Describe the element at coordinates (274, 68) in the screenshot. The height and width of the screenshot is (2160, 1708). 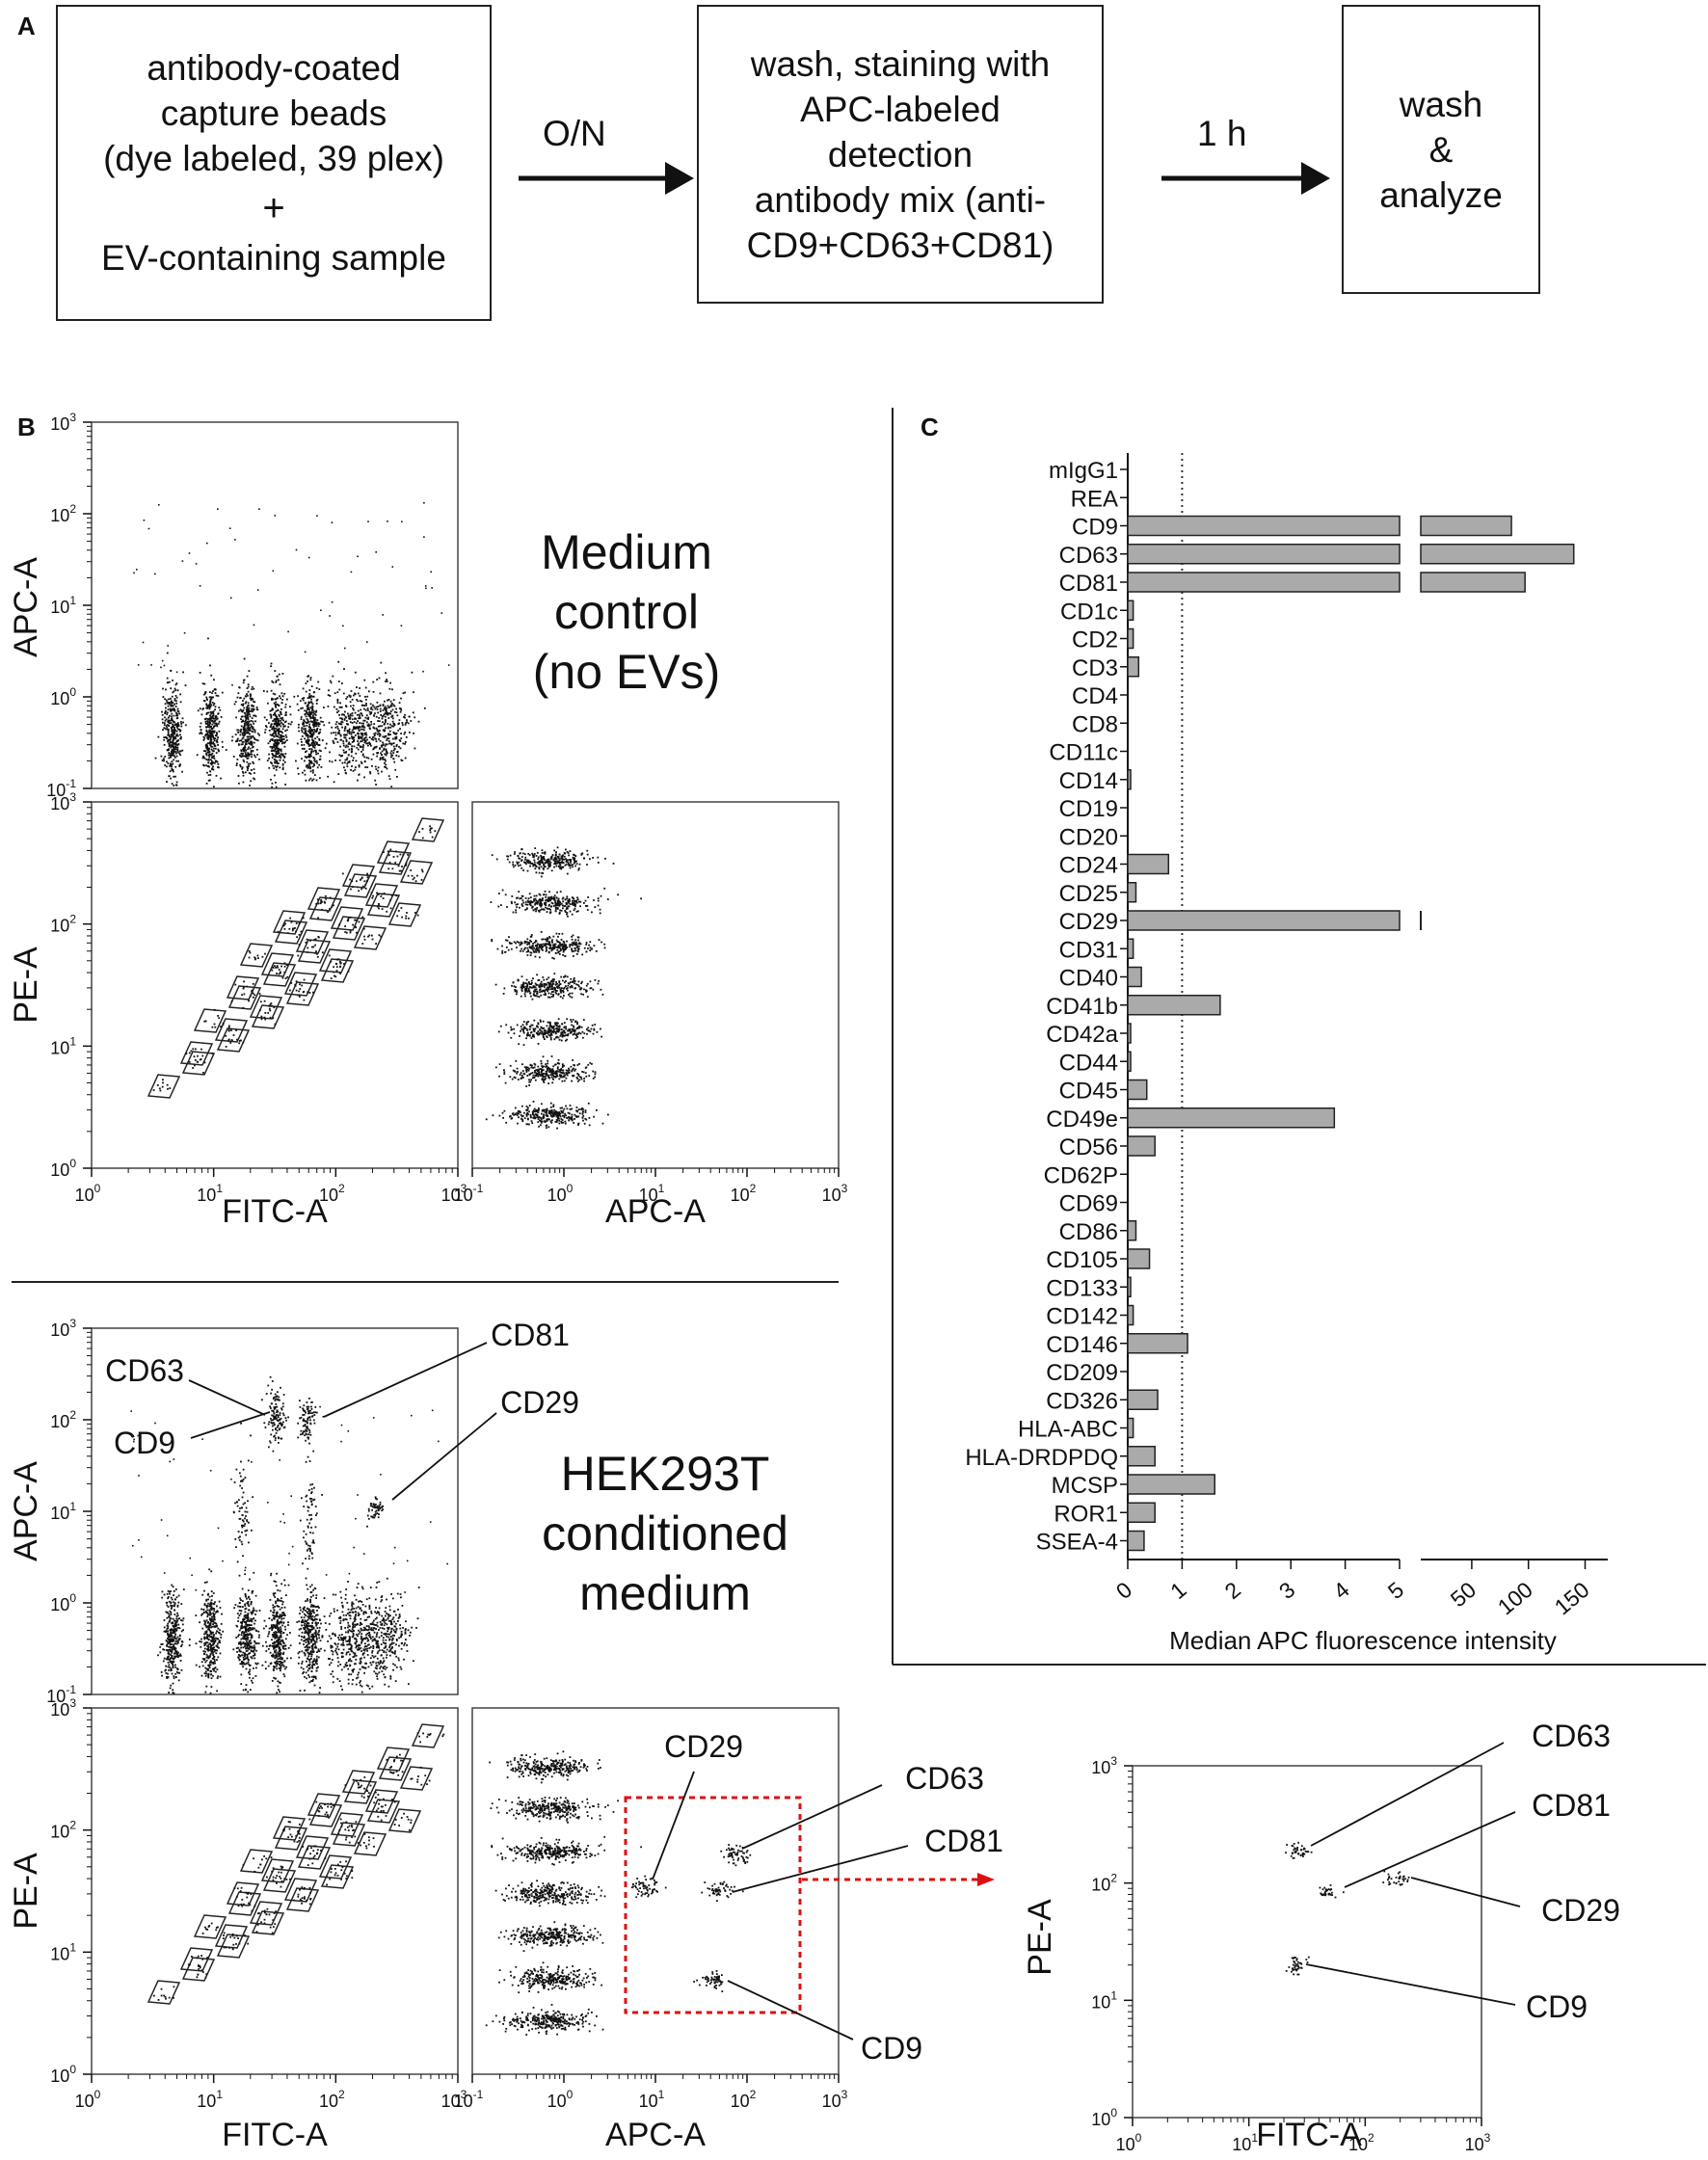
I see `flow-box-beads-line1: antibody-coated` at that location.